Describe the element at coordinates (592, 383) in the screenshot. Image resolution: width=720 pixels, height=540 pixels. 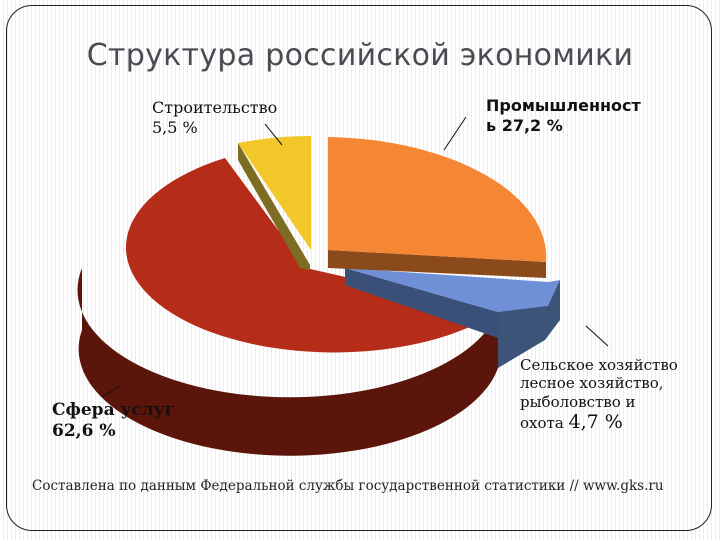
I see `label-agriculture-line2: лесное хозяйство,` at that location.